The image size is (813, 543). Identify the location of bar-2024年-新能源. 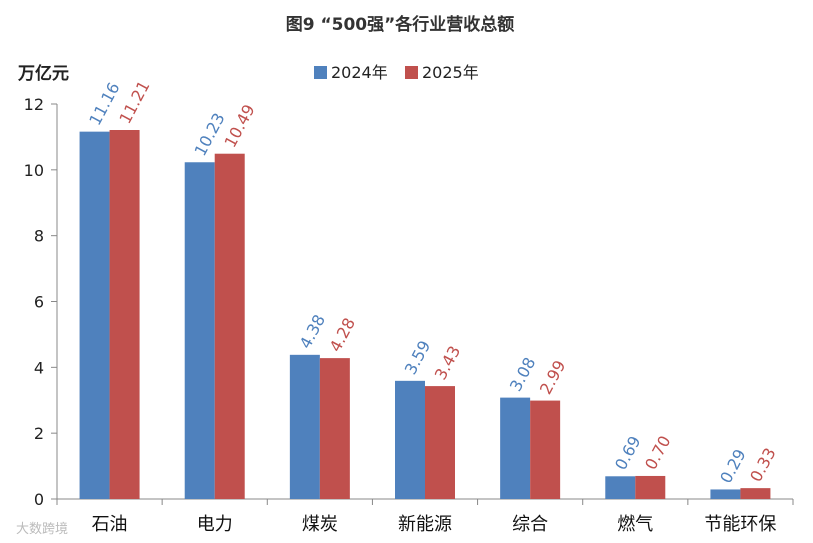
(410, 439).